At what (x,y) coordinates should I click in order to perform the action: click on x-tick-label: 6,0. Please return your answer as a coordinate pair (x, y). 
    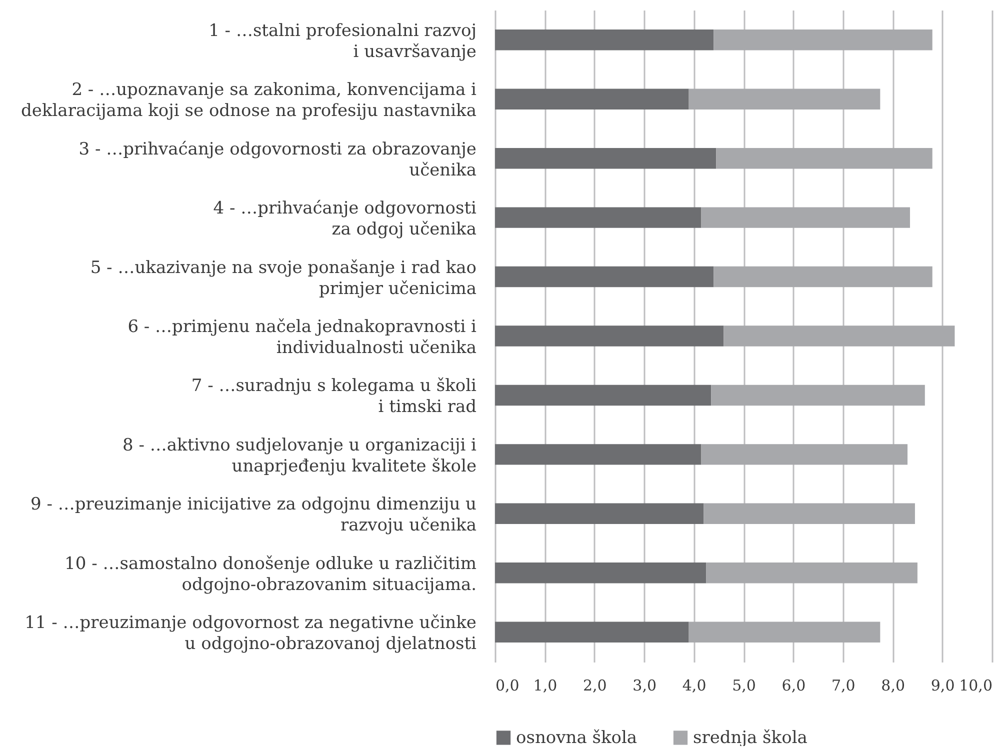
    Looking at the image, I should click on (794, 685).